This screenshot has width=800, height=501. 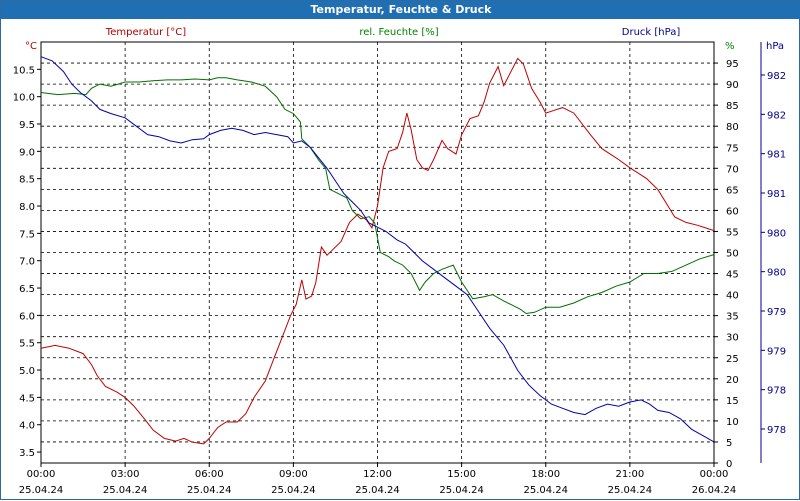 What do you see at coordinates (732, 359) in the screenshot?
I see `humidity-tick-label: 25` at bounding box center [732, 359].